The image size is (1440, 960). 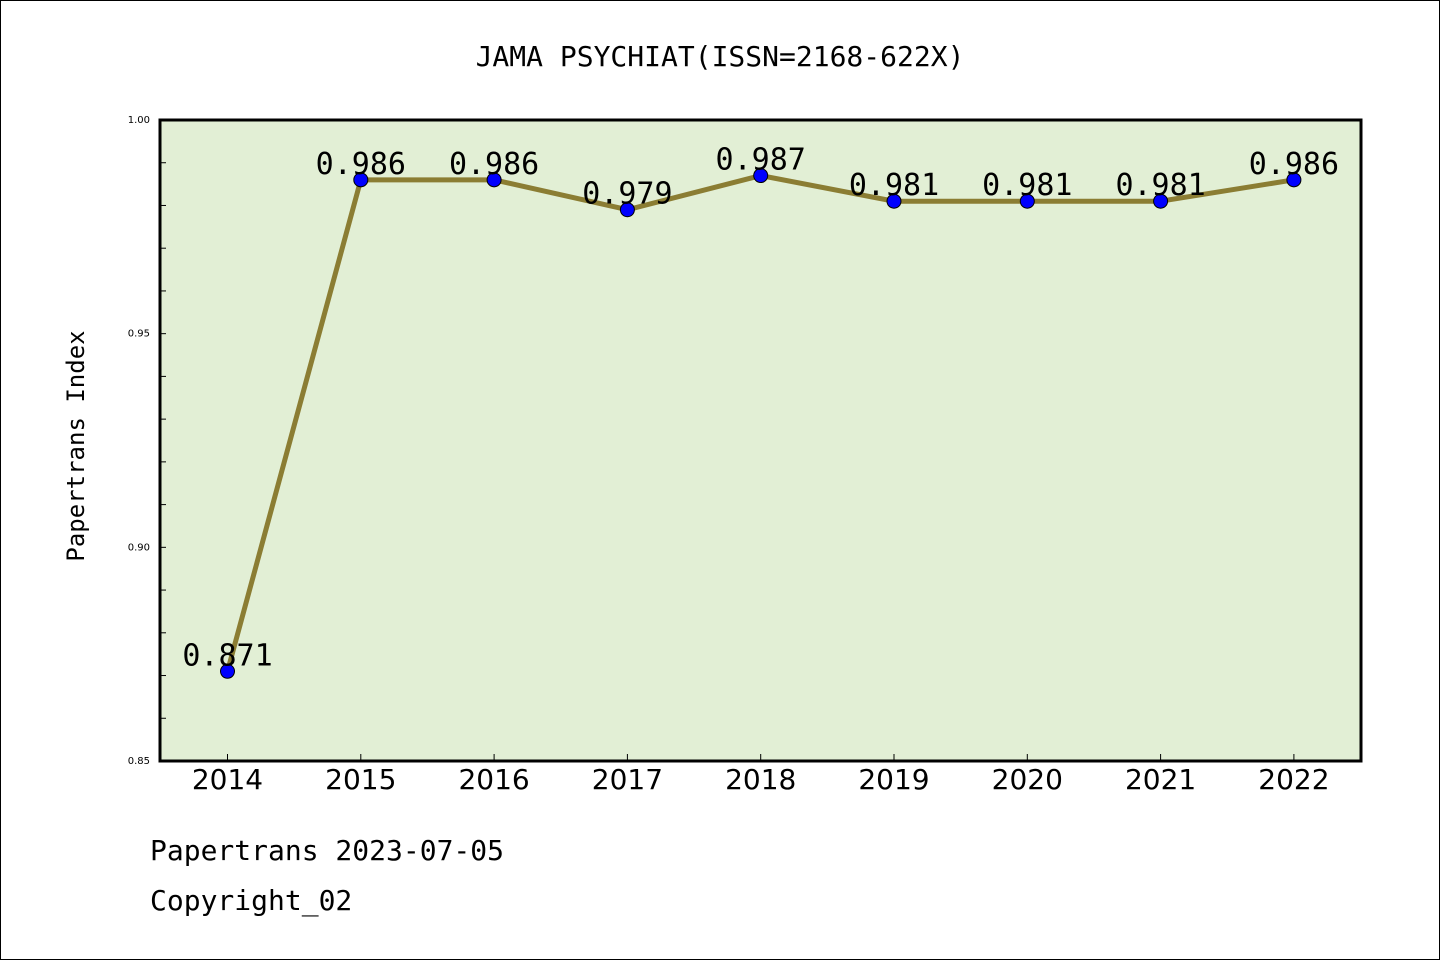 What do you see at coordinates (761, 160) in the screenshot?
I see `data-label: 0.987` at bounding box center [761, 160].